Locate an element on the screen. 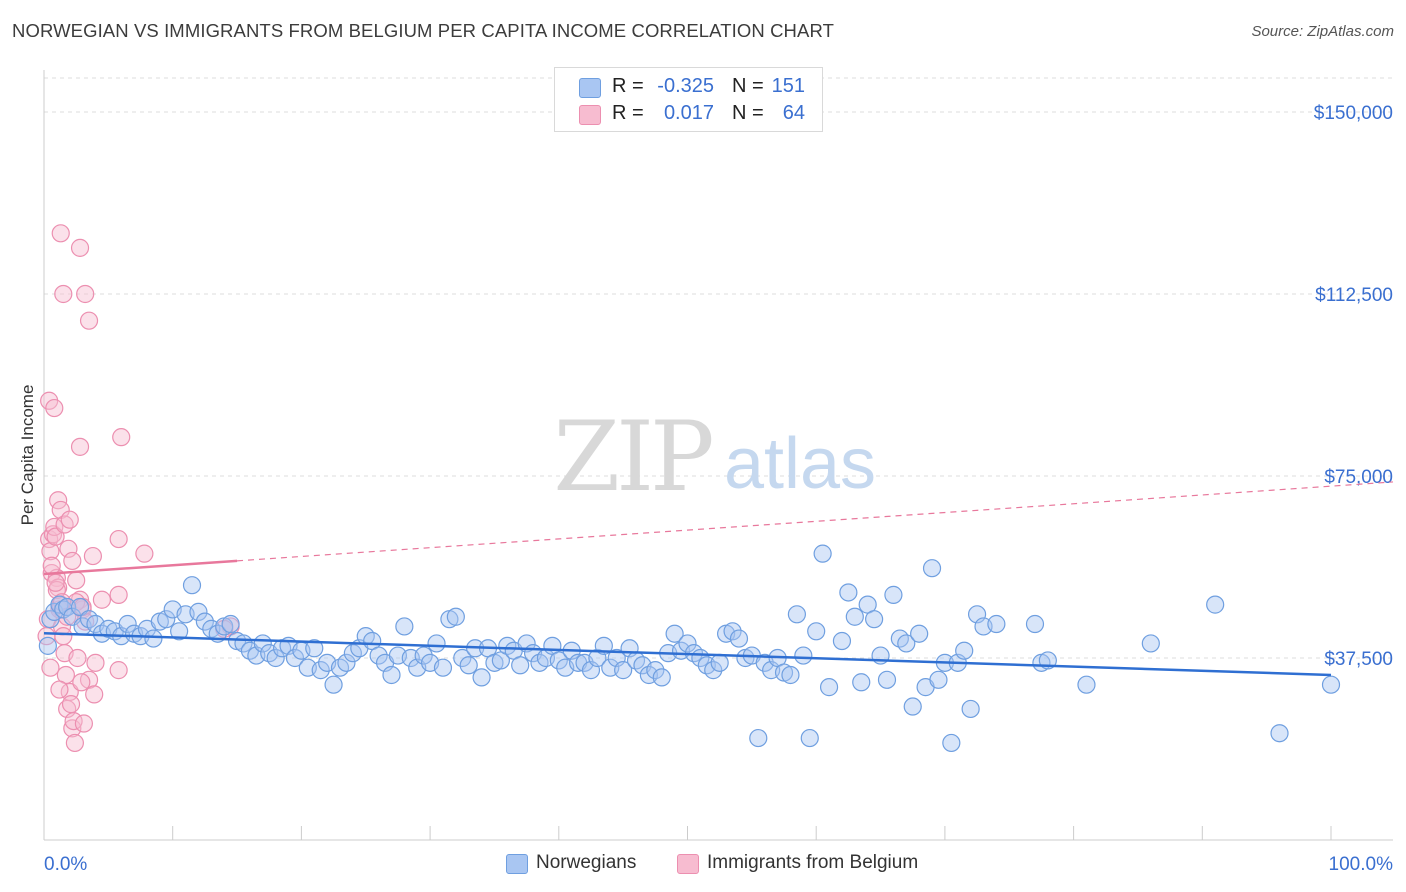  y-tick-label: $112,500 is located at coordinates (1354, 295).